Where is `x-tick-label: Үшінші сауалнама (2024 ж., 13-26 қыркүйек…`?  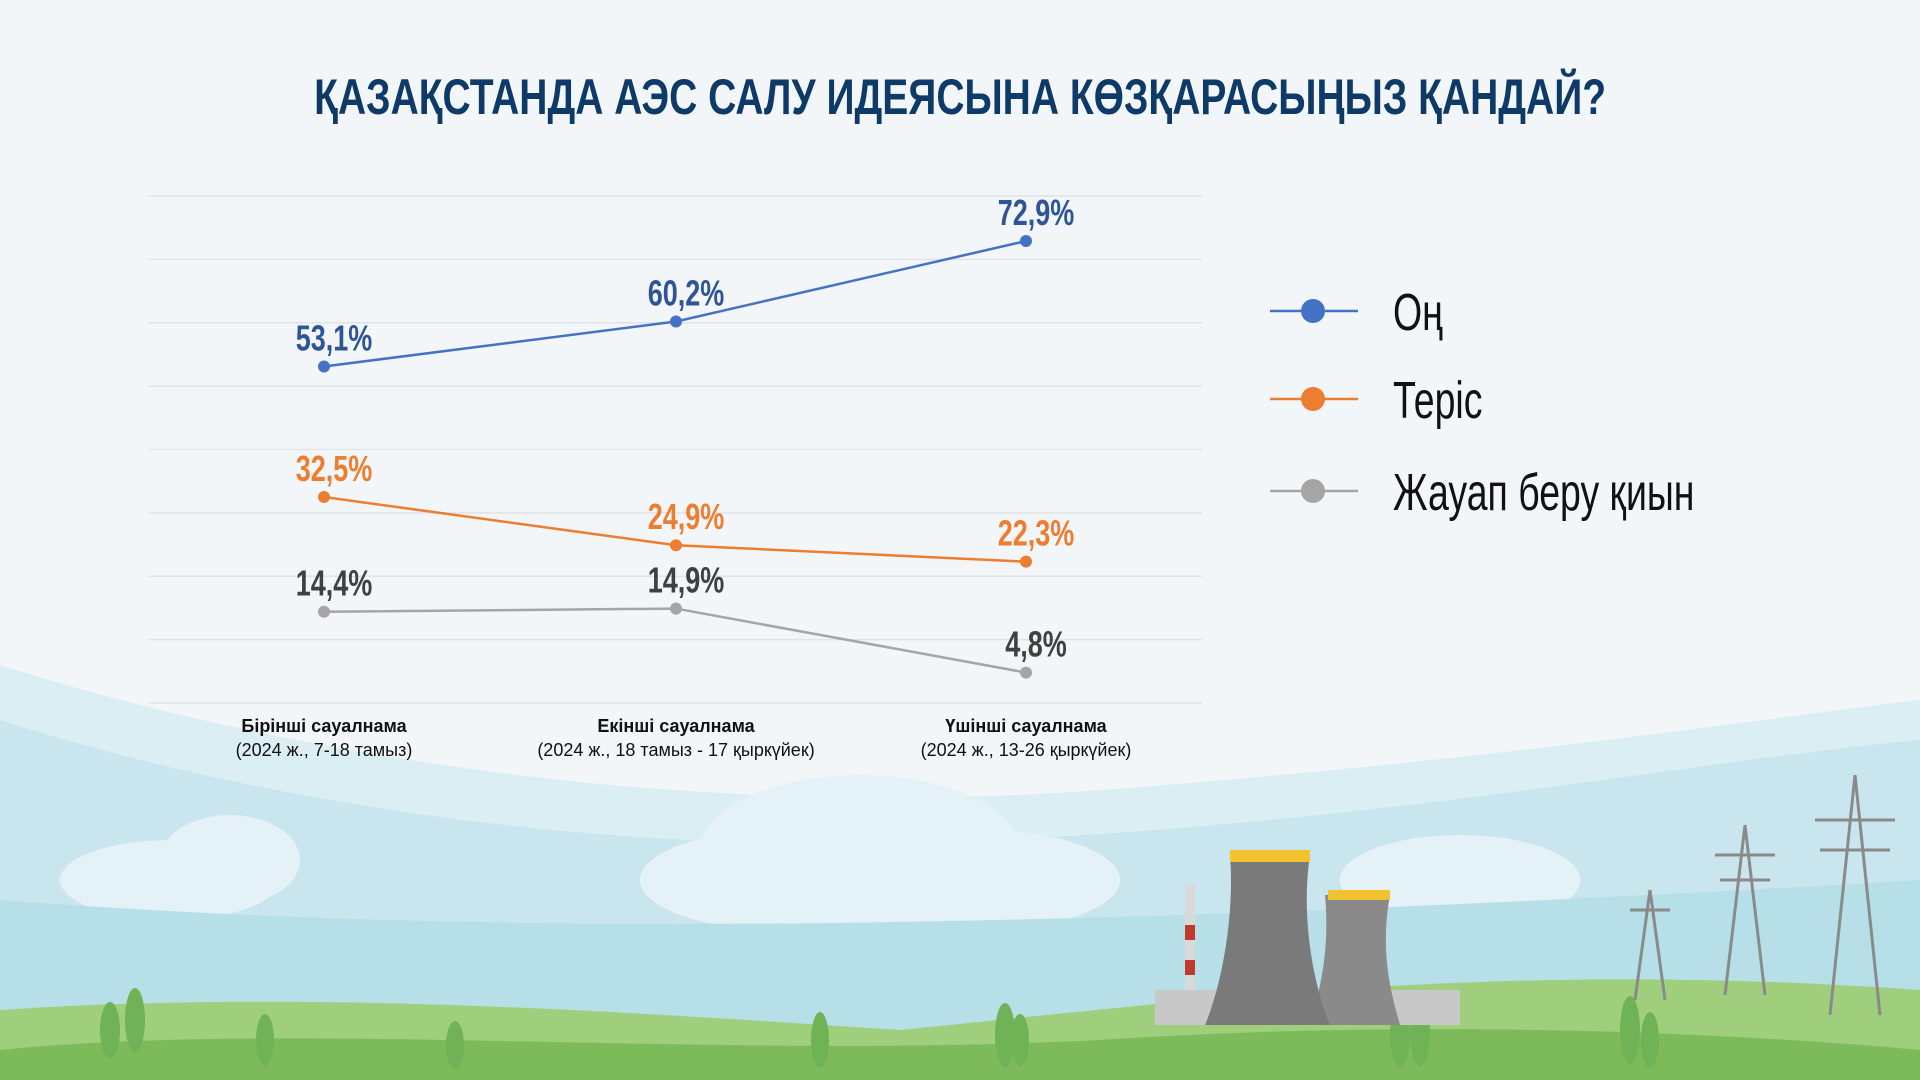 x-tick-label: Үшінші сауалнама (2024 ж., 13-26 қыркүйек… is located at coordinates (1026, 738).